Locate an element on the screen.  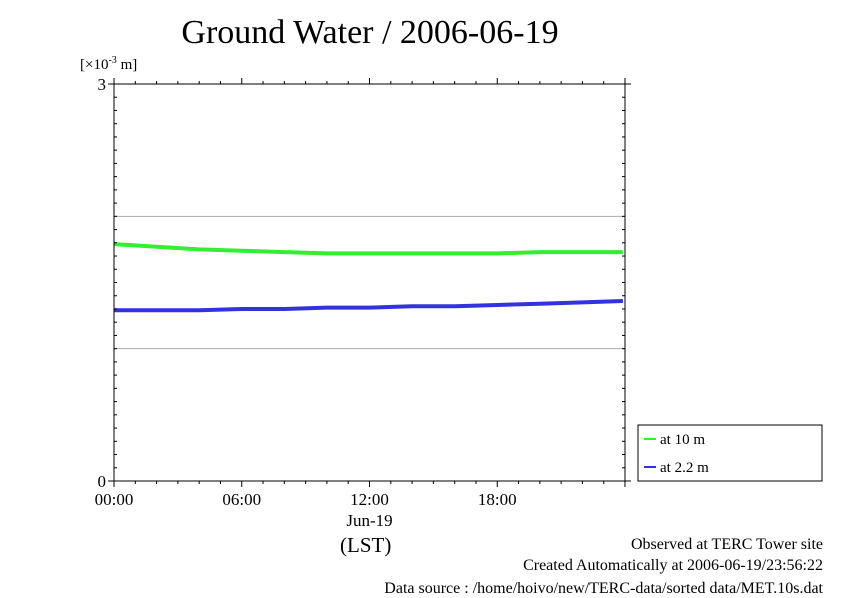
legend-label: at 10 m is located at coordinates (682, 440).